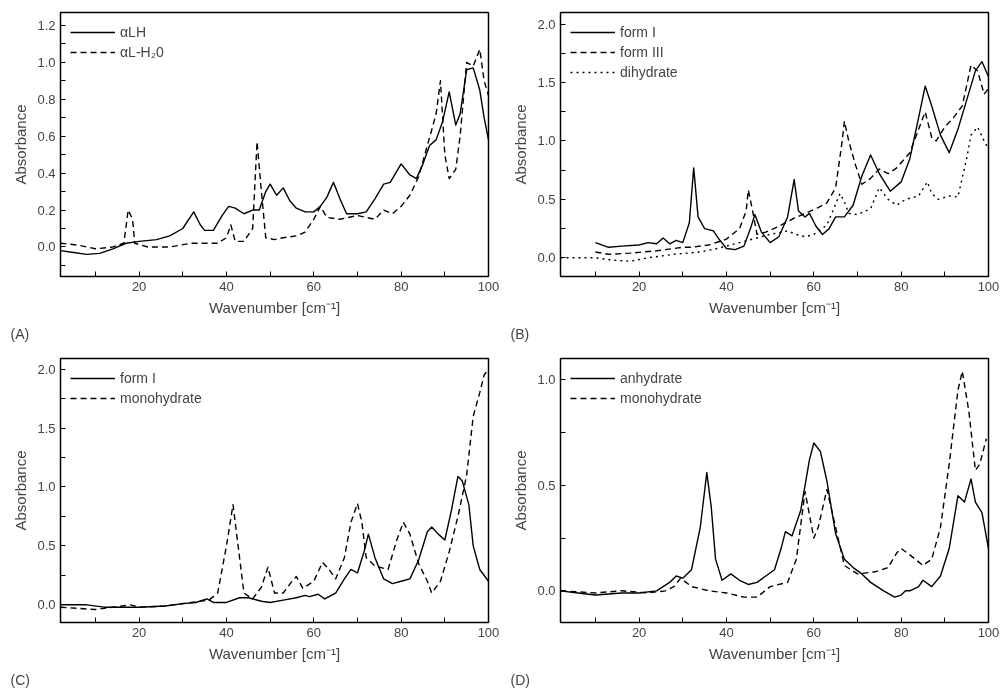 Image resolution: width=1004 pixels, height=693 pixels. Describe the element at coordinates (46, 210) in the screenshot. I see `y-tick-label: 0.2` at that location.